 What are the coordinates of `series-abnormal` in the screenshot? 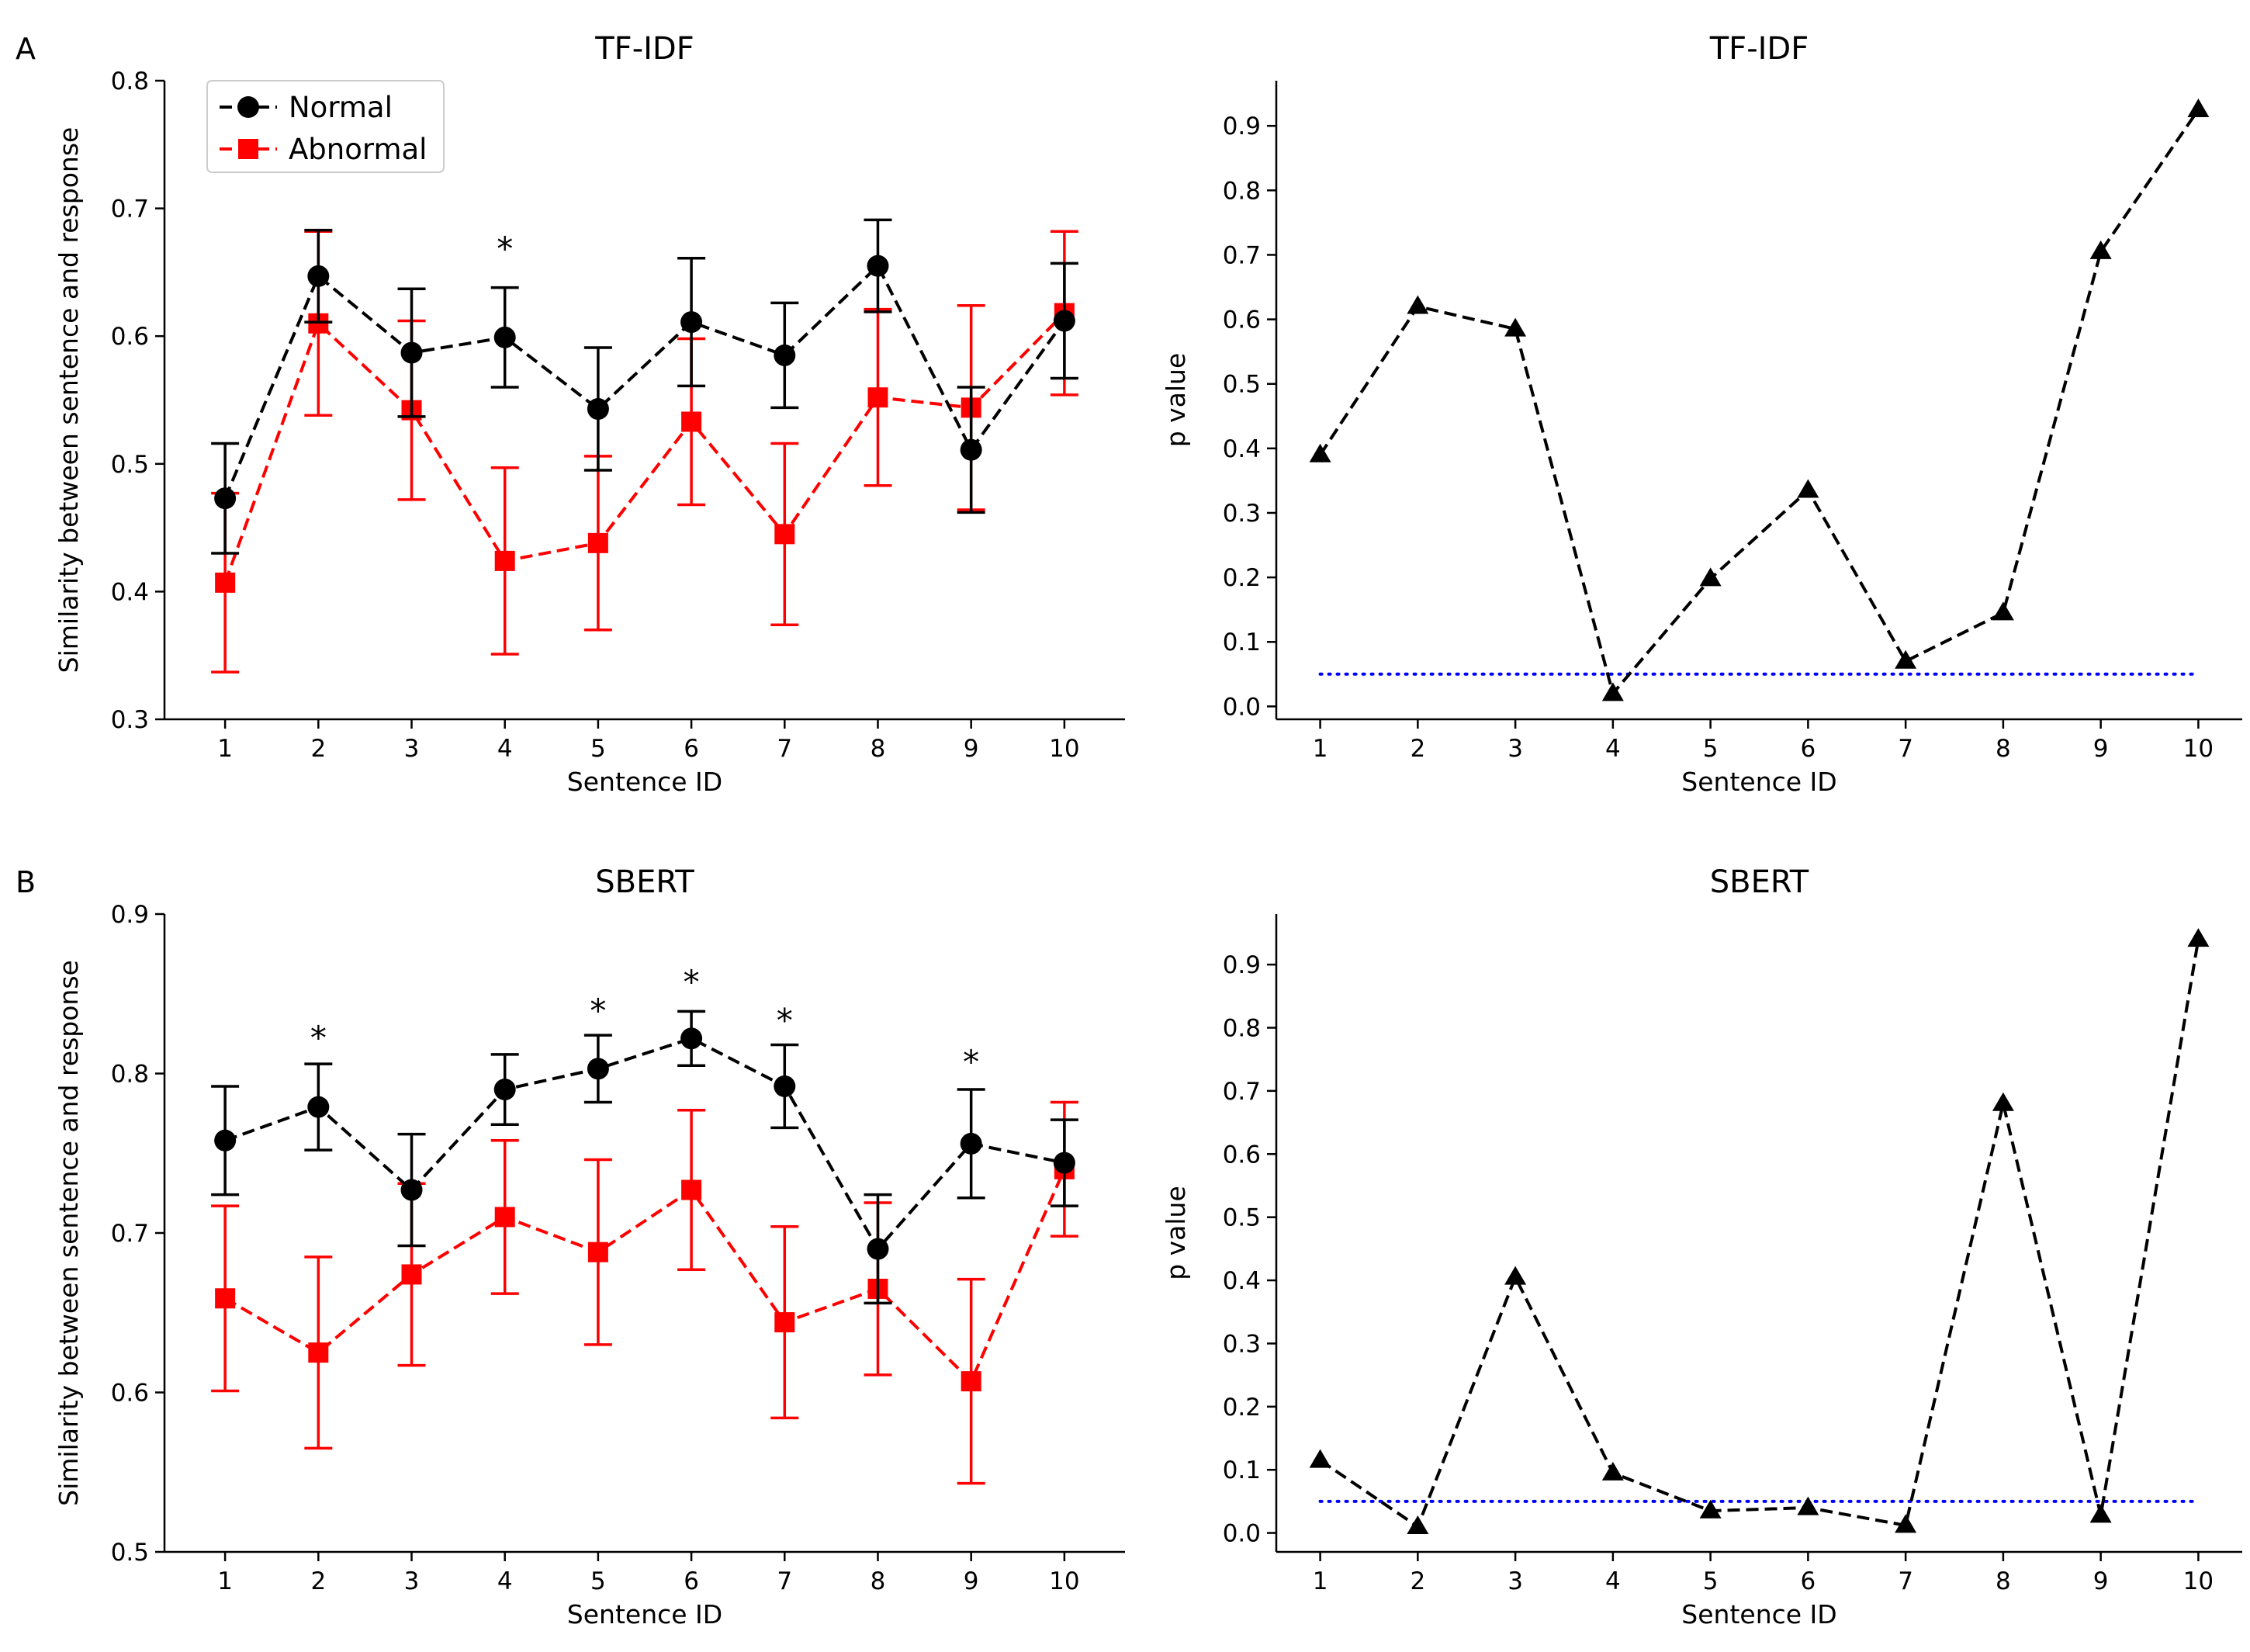 It's located at (645, 1292).